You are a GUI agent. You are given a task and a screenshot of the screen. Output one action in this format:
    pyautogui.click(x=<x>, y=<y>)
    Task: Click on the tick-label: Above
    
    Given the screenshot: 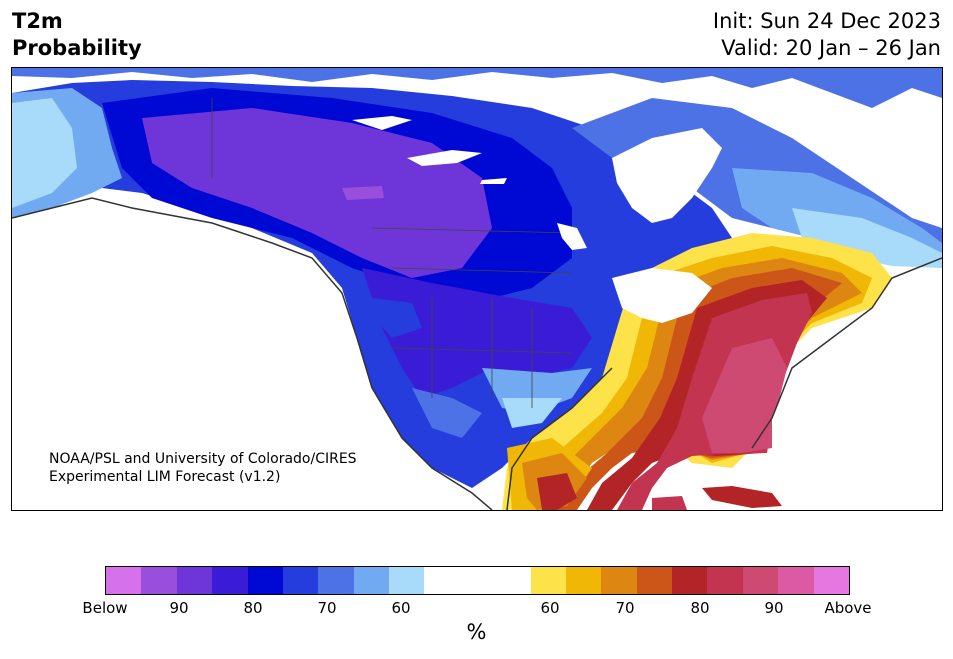 What is the action you would take?
    pyautogui.click(x=848, y=608)
    